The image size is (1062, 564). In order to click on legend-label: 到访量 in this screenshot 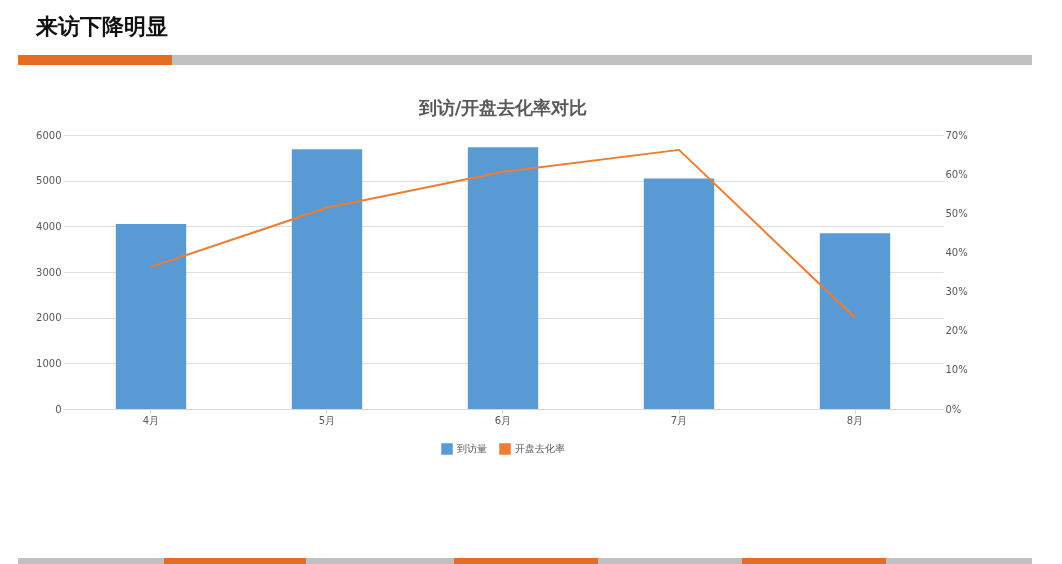, I will do `click(472, 448)`.